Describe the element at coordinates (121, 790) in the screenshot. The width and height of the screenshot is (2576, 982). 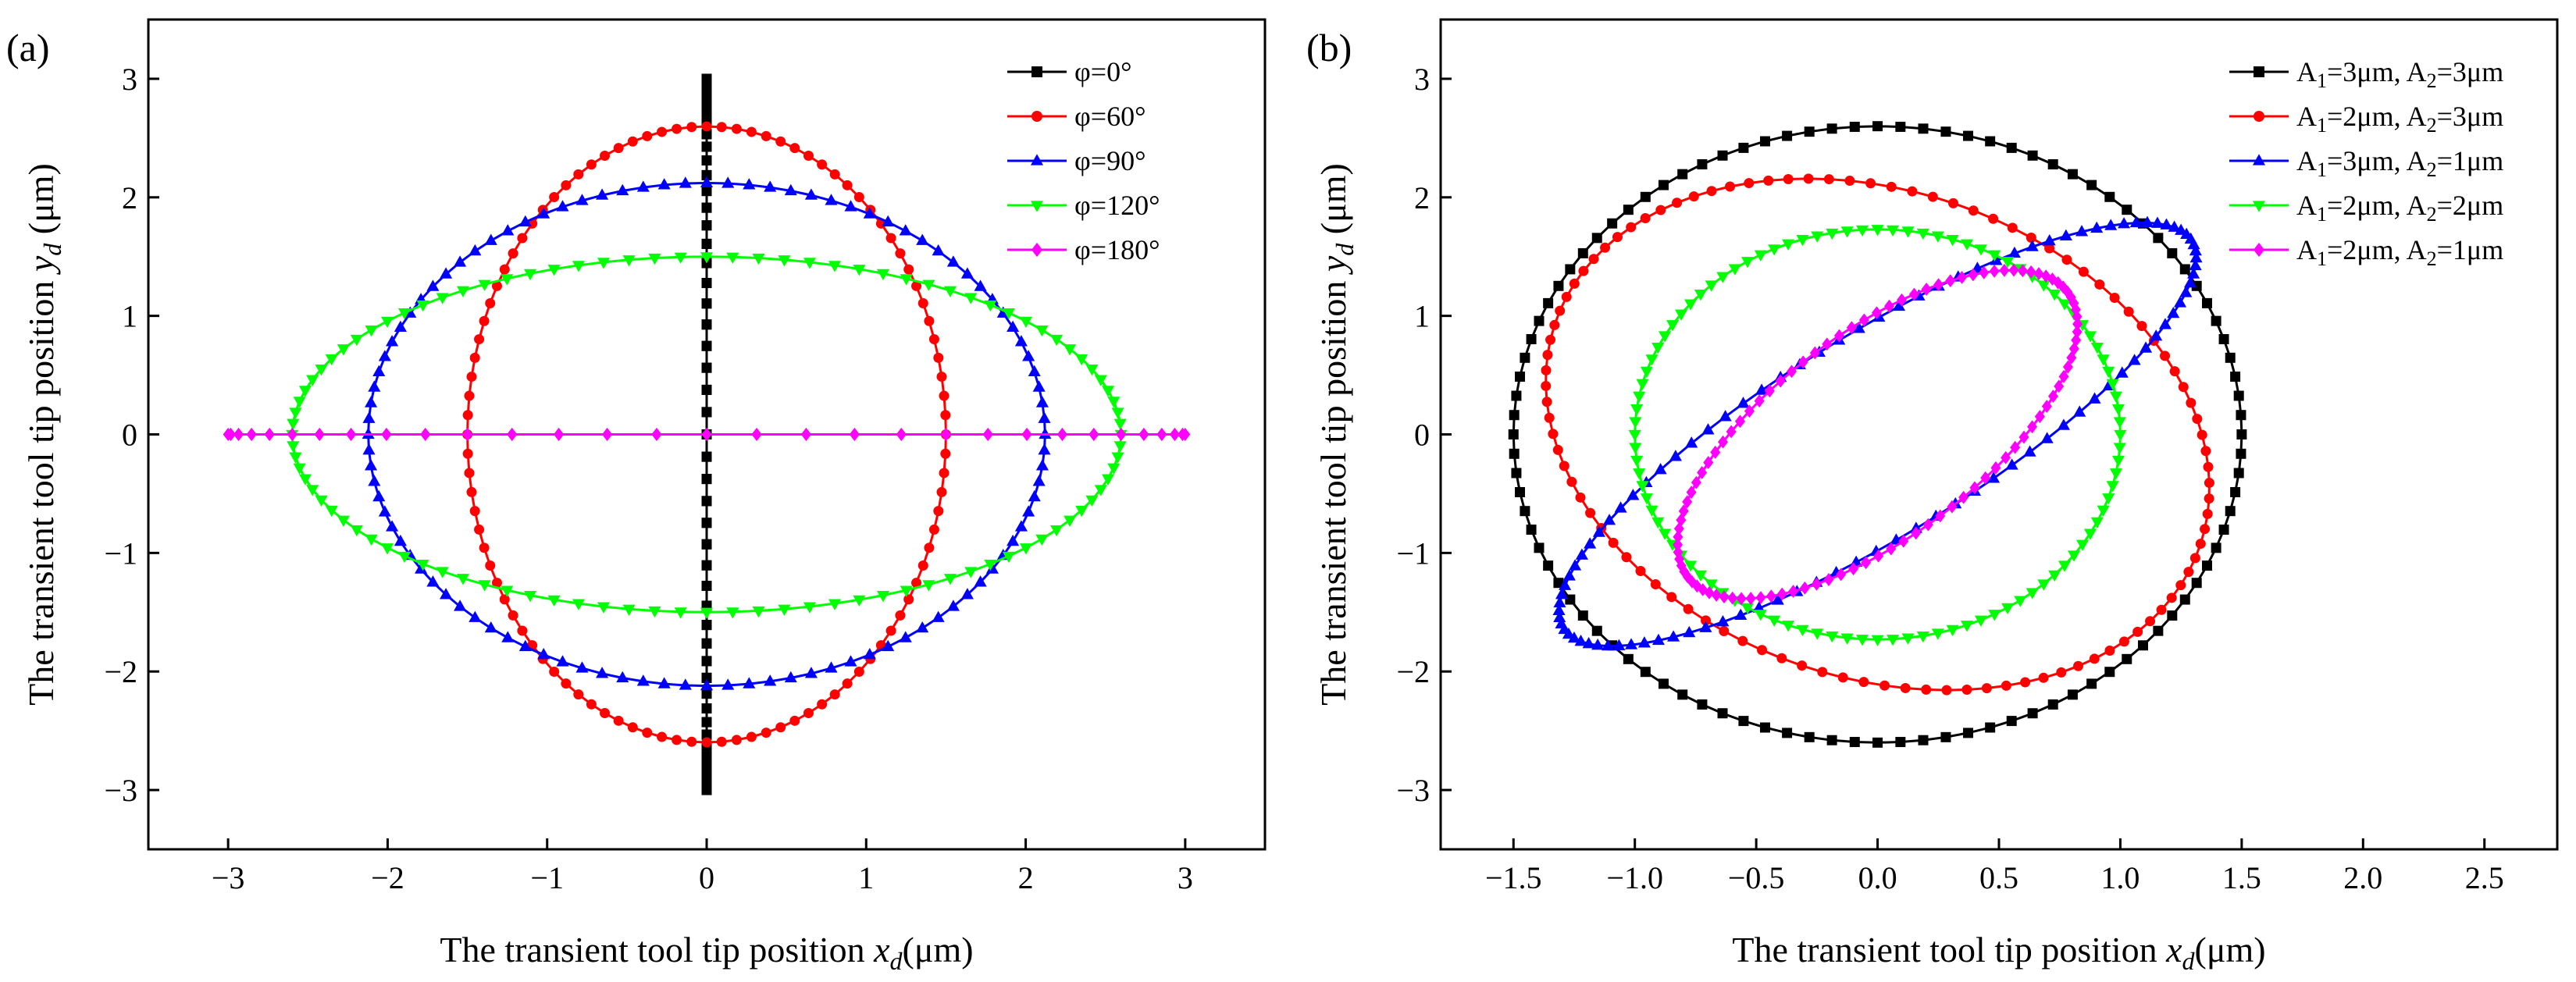
I see `y-tick-label: −3` at that location.